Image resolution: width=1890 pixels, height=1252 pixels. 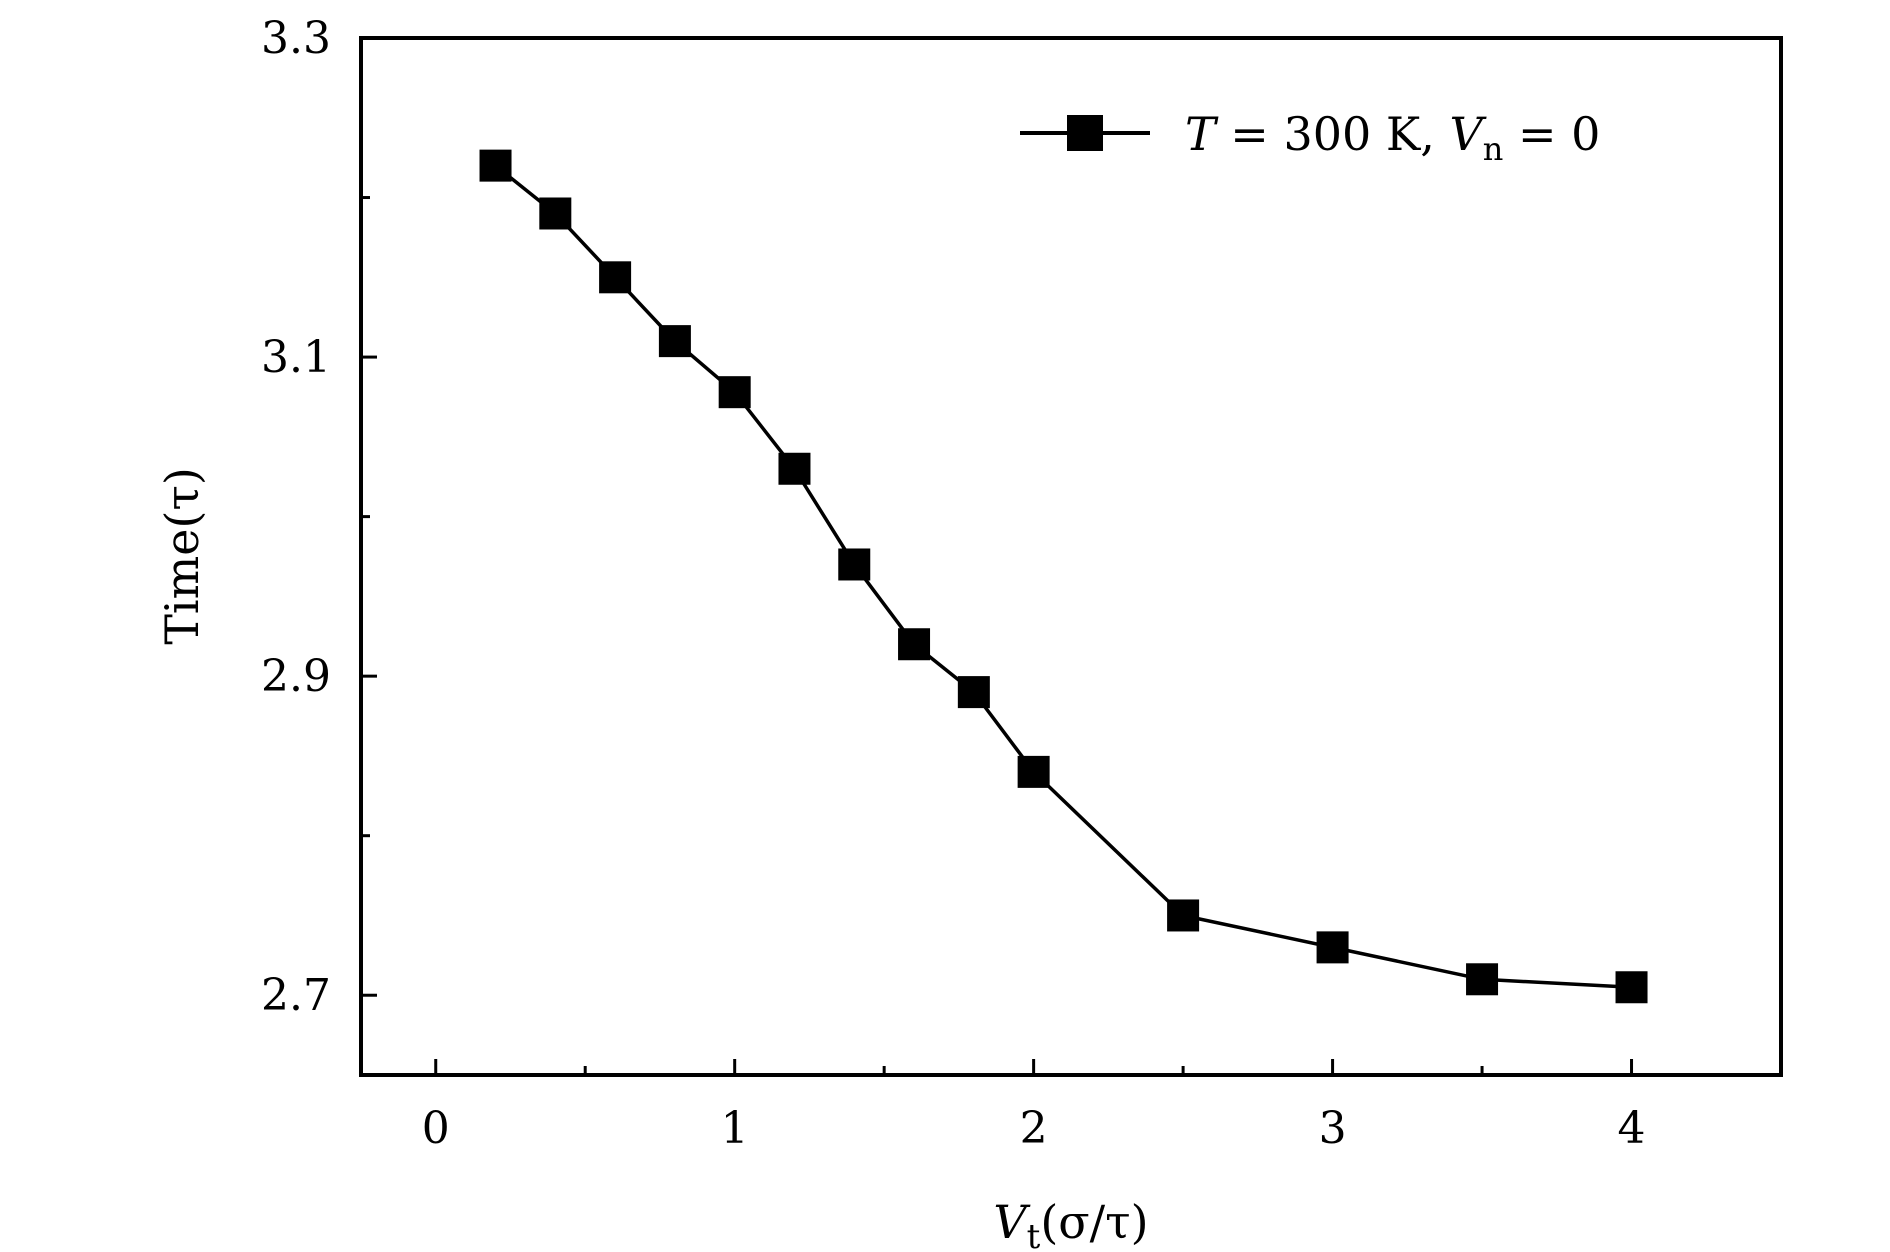 What do you see at coordinates (296, 995) in the screenshot?
I see `y-tick-label: 2.7` at bounding box center [296, 995].